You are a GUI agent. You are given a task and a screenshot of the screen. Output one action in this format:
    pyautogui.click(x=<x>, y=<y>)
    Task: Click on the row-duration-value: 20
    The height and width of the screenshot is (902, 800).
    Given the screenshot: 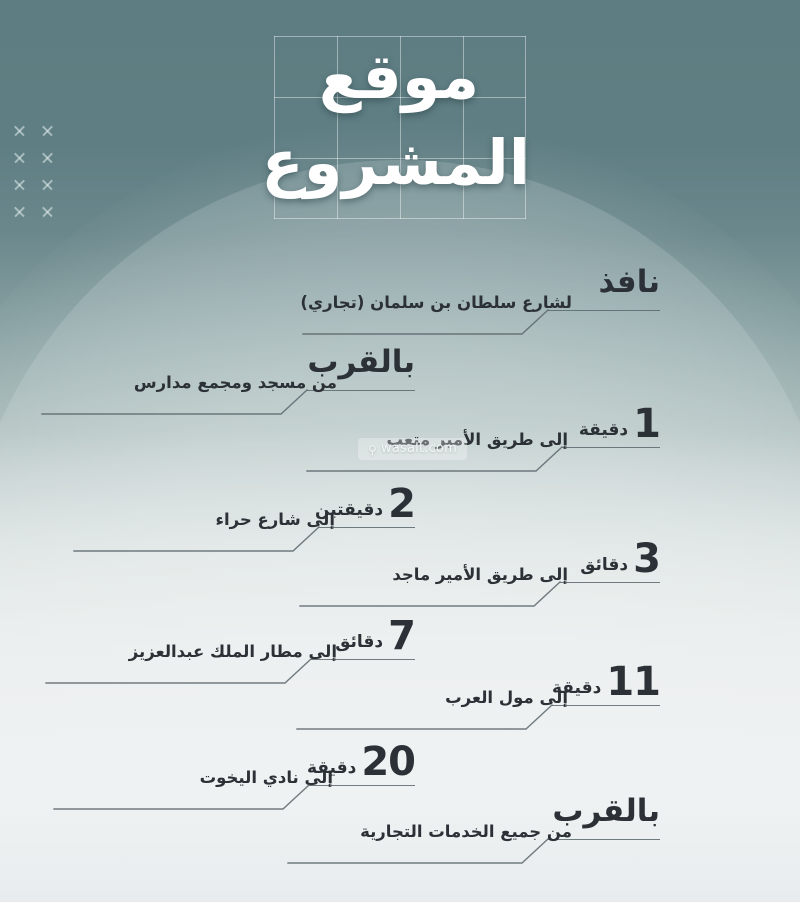 What is the action you would take?
    pyautogui.click(x=388, y=762)
    